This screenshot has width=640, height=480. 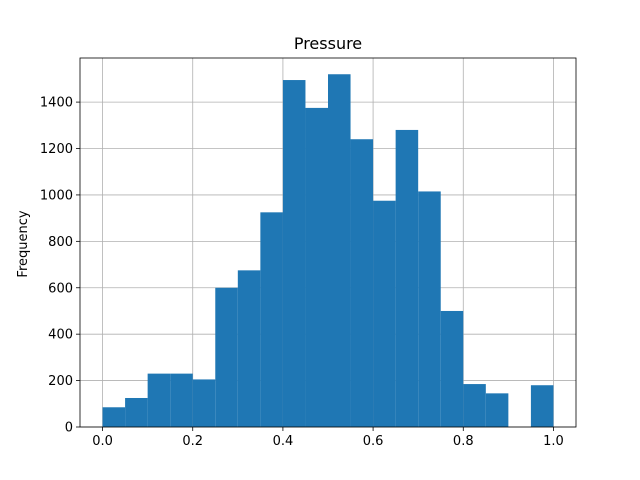 I want to click on x-tick-label-0: 0.0, so click(x=102, y=441).